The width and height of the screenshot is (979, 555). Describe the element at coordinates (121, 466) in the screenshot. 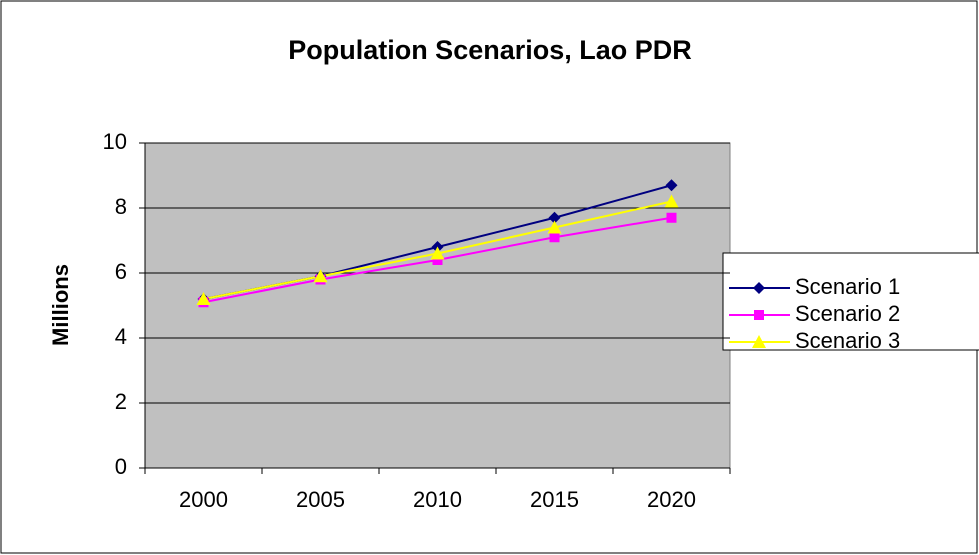

I see `y-tick-label: 0` at that location.